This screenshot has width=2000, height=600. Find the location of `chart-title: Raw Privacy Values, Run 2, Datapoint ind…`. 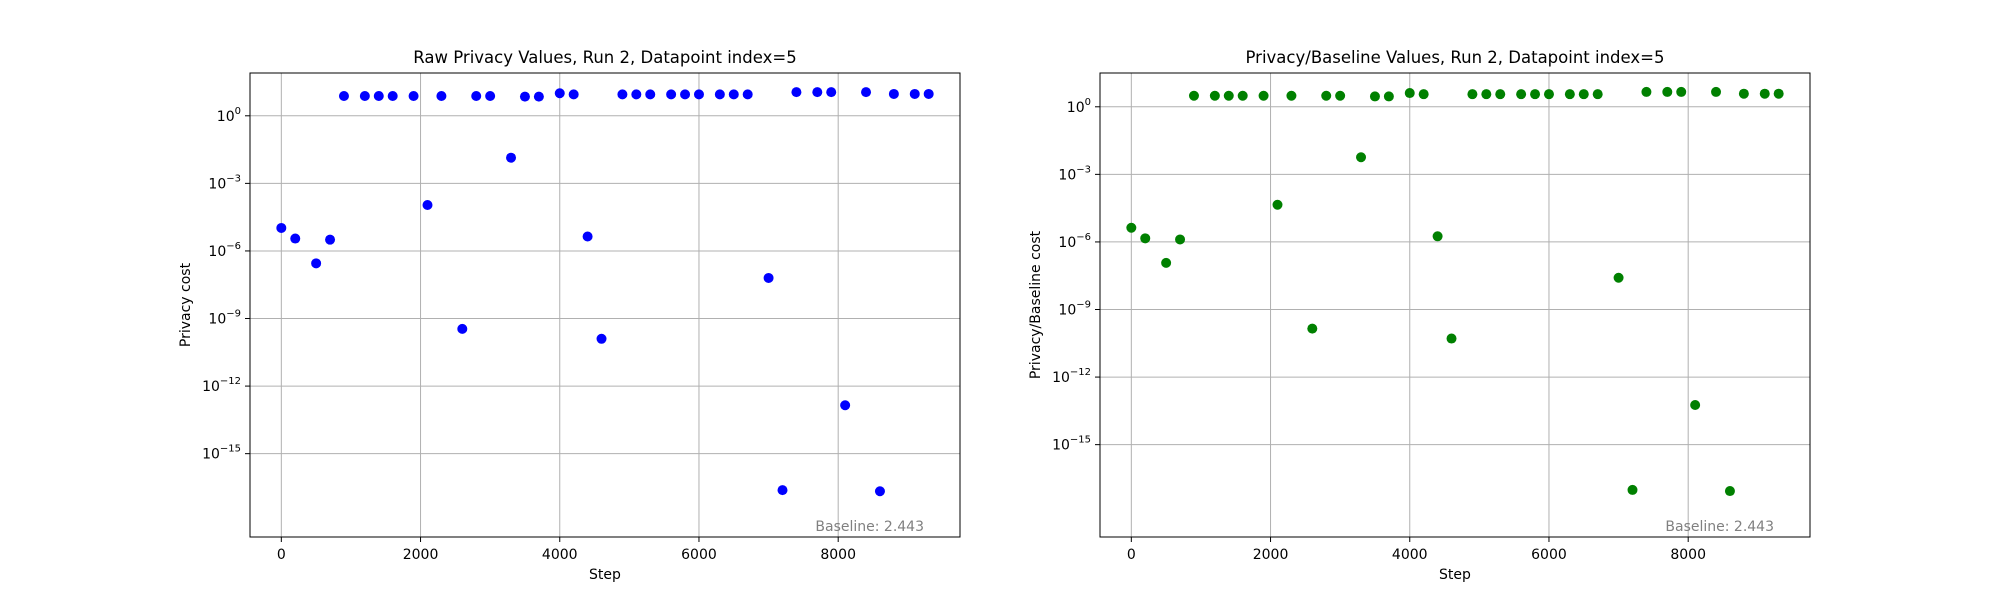

chart-title: Raw Privacy Values, Run 2, Datapoint ind… is located at coordinates (604, 57).